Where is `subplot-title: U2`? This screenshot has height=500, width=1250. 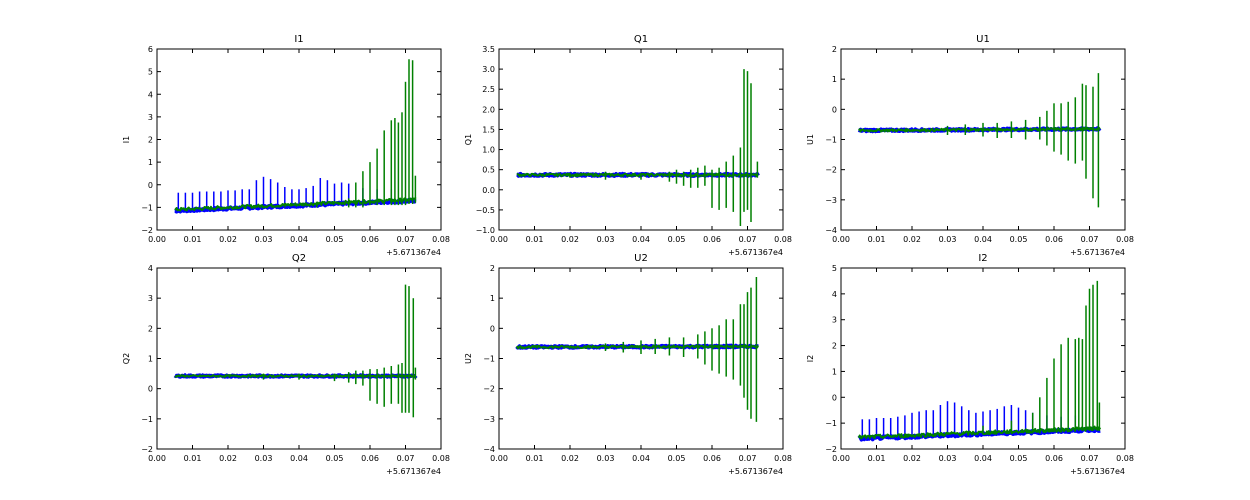
subplot-title: U2 is located at coordinates (641, 258).